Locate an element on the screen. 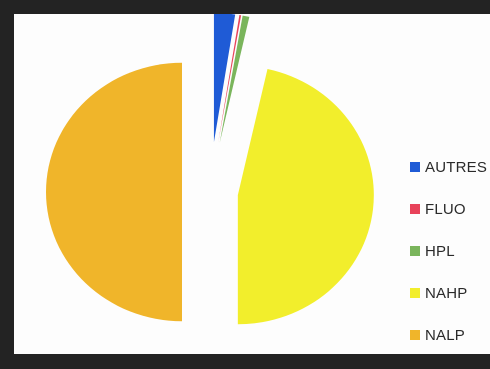 The image size is (490, 369). chart-legend: AUTRES FLUO HPL NAHP NALP is located at coordinates (448, 264).